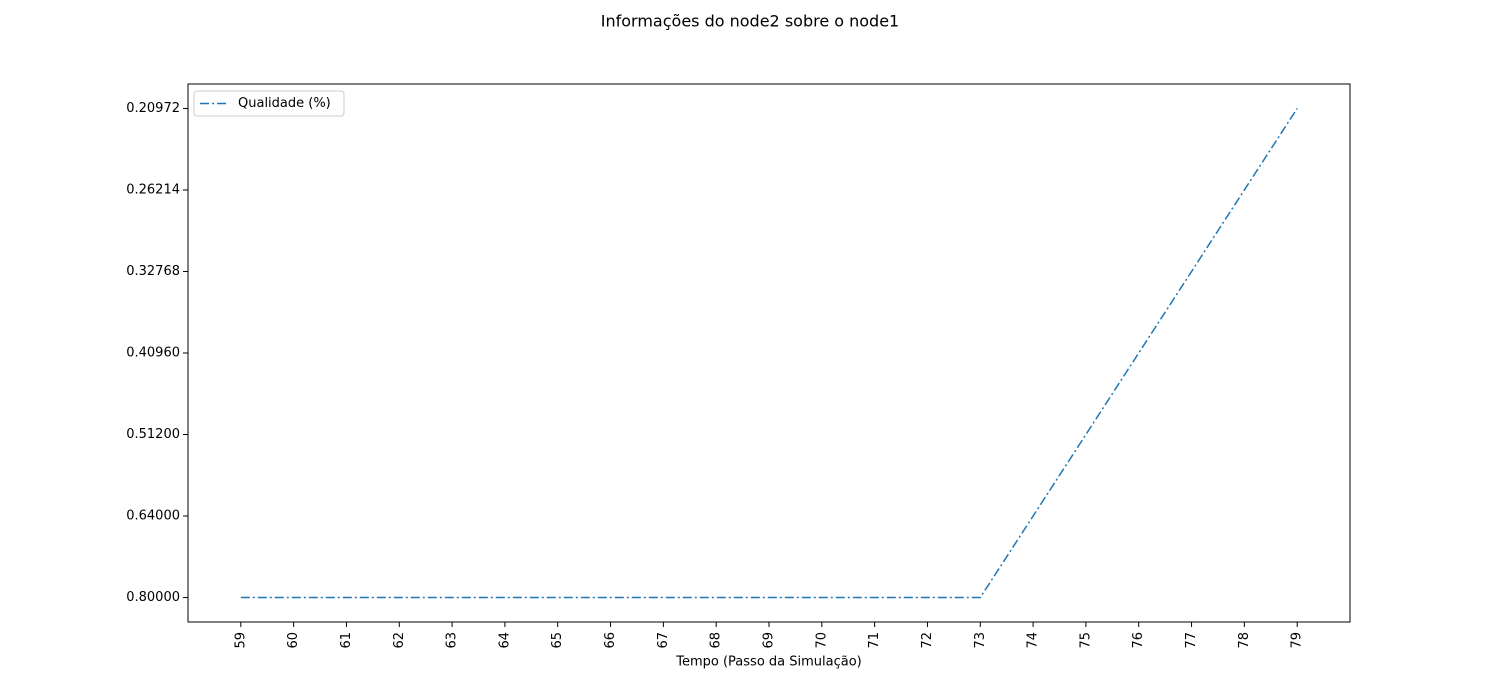 This screenshot has width=1500, height=700. What do you see at coordinates (1033, 640) in the screenshot?
I see `x-tick-label: 74` at bounding box center [1033, 640].